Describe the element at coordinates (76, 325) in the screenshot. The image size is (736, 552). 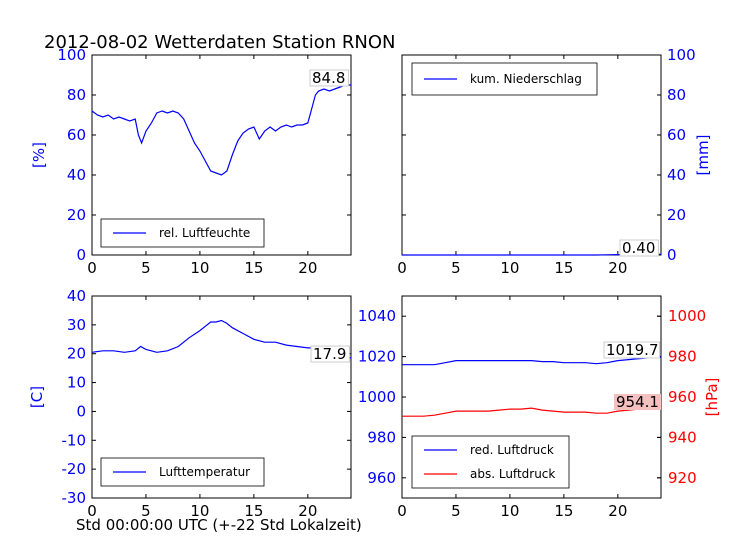
I see `y-tick-label: 30` at that location.